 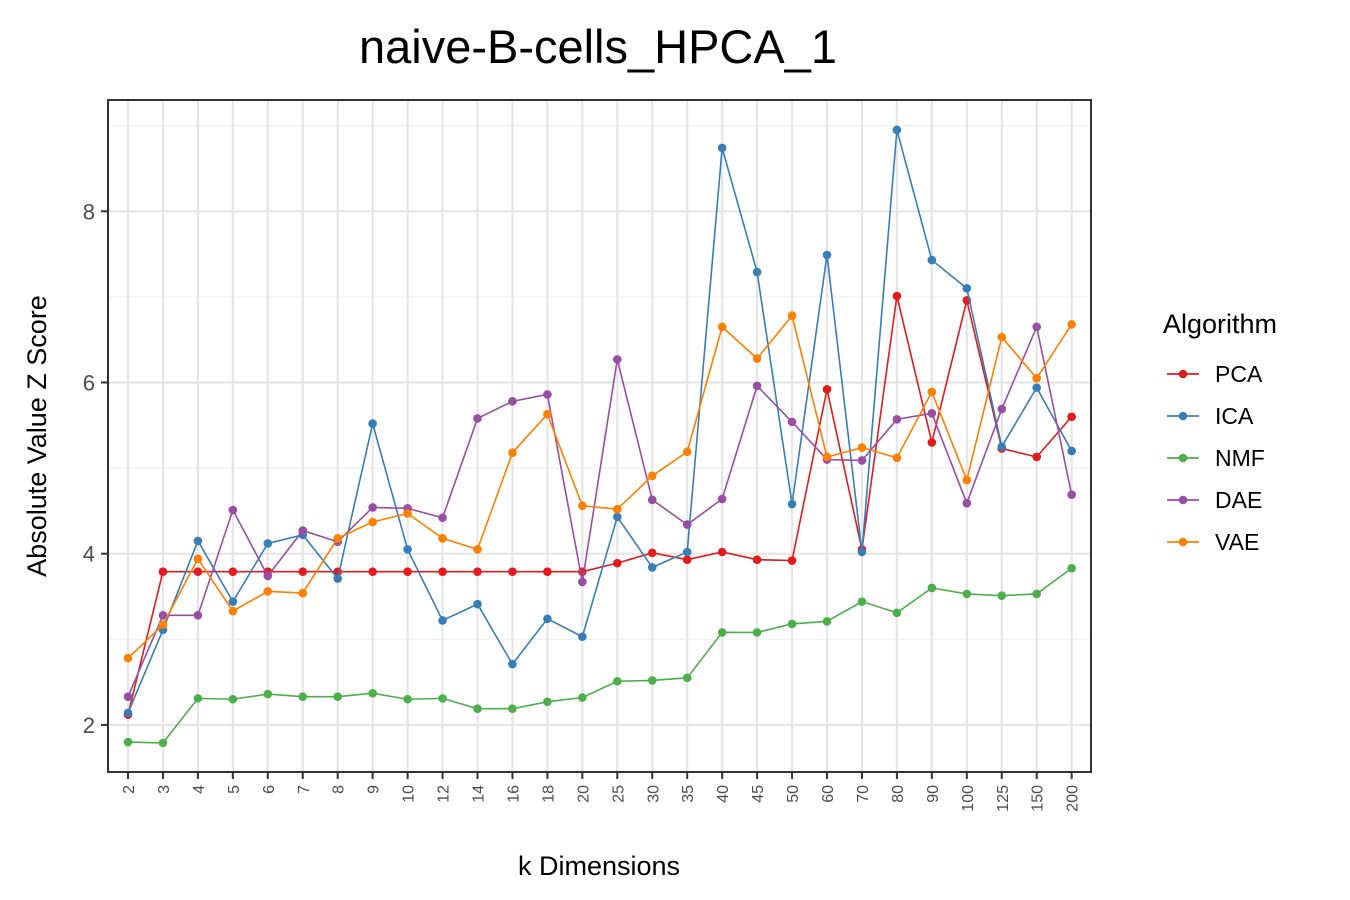 What do you see at coordinates (89, 554) in the screenshot?
I see `y-tick-label: 4` at bounding box center [89, 554].